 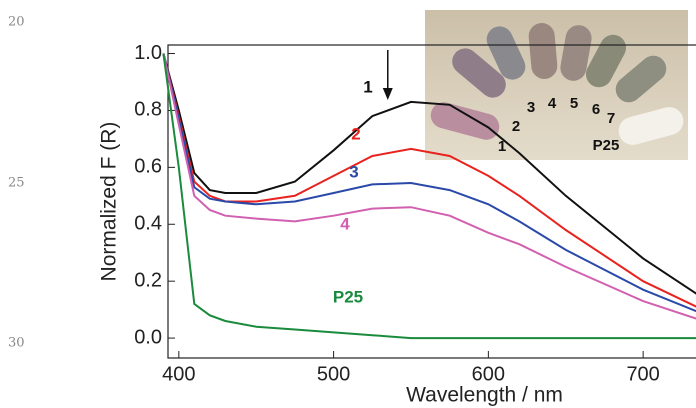 I want to click on x-tick-label: 700, so click(x=642, y=374).